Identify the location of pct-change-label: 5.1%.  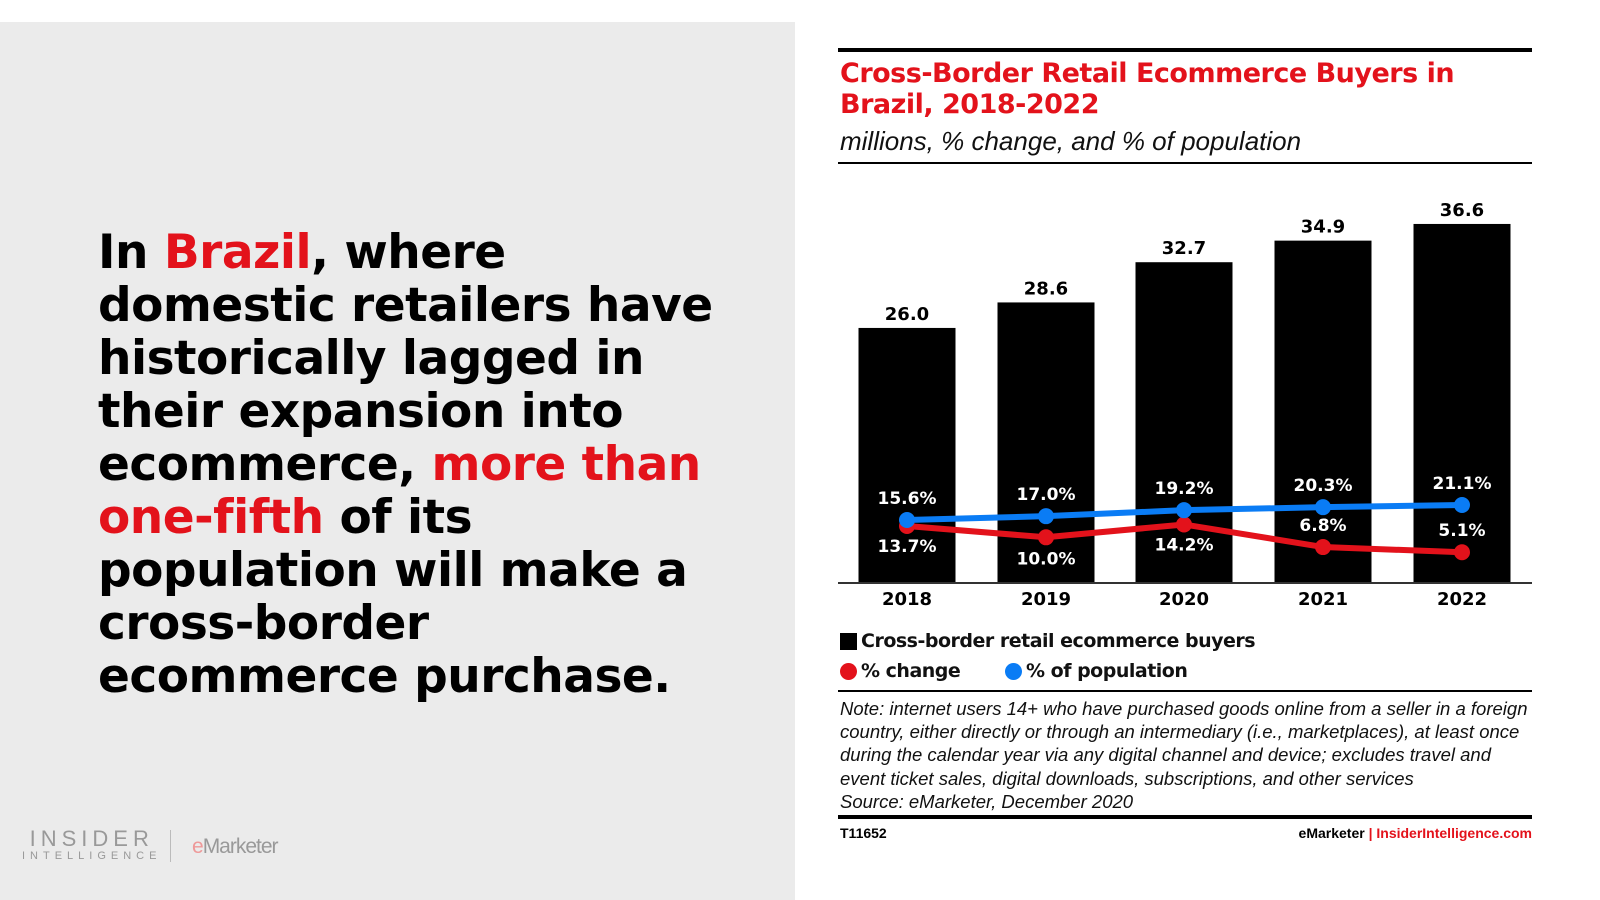
(1461, 531).